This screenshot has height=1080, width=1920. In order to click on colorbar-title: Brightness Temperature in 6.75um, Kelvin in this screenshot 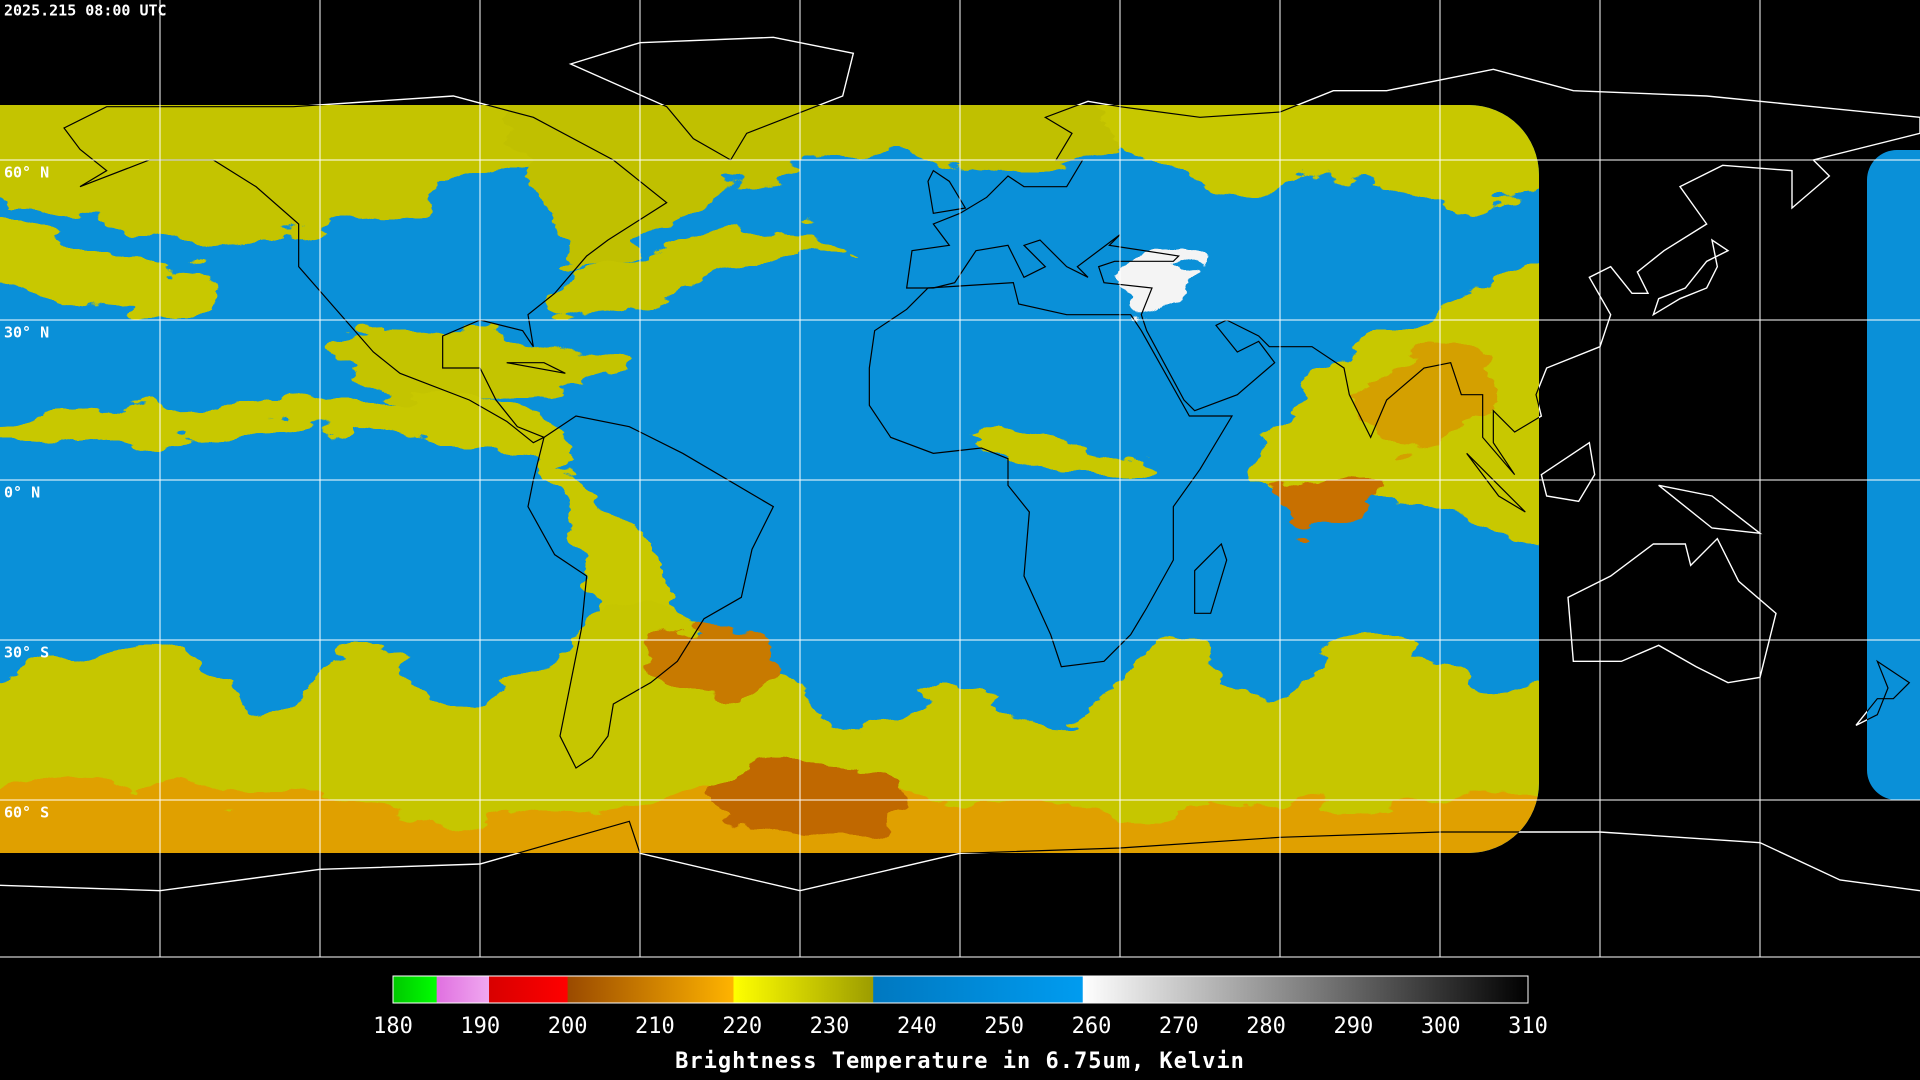, I will do `click(960, 1061)`.